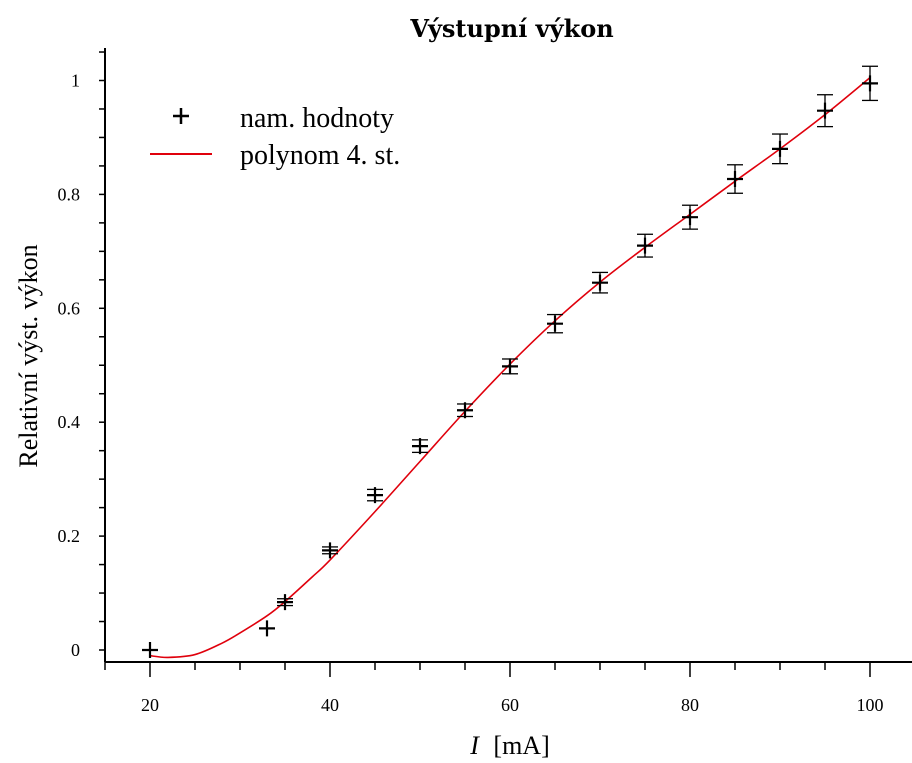 This screenshot has width=912, height=763. Describe the element at coordinates (330, 705) in the screenshot. I see `x-tick-label: 40` at that location.